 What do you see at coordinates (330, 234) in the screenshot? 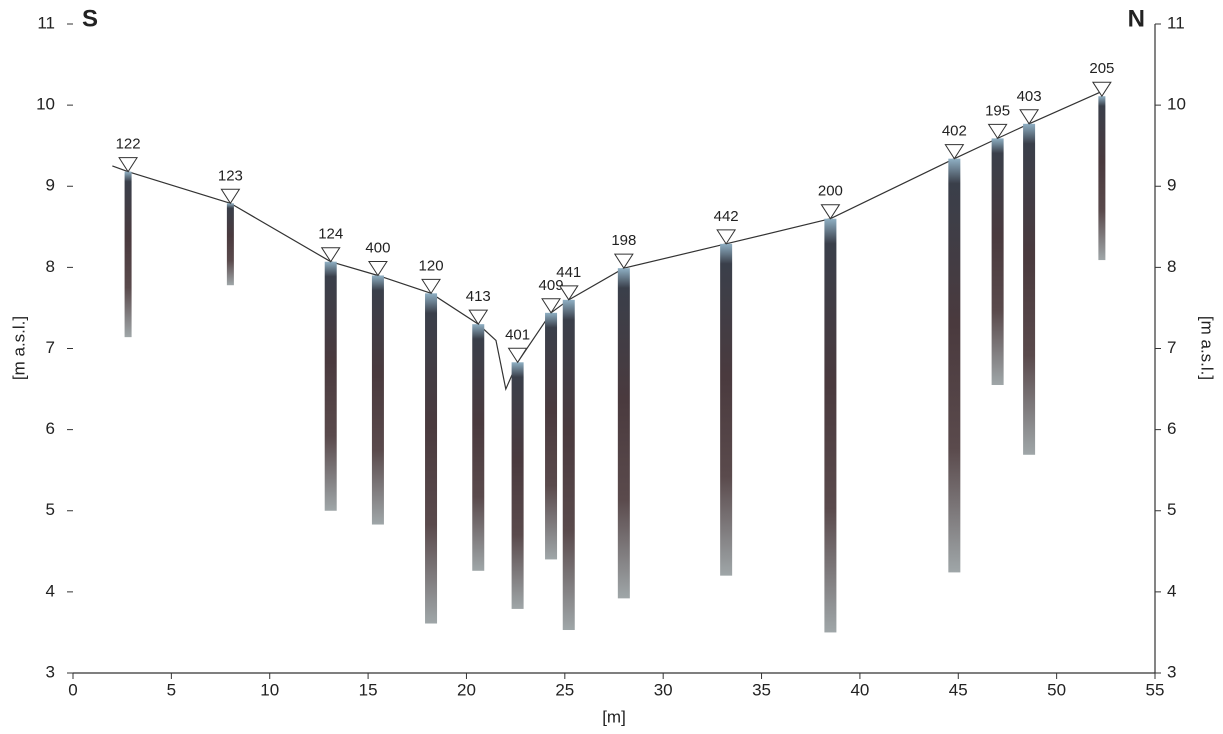
I see `core-label: 124` at bounding box center [330, 234].